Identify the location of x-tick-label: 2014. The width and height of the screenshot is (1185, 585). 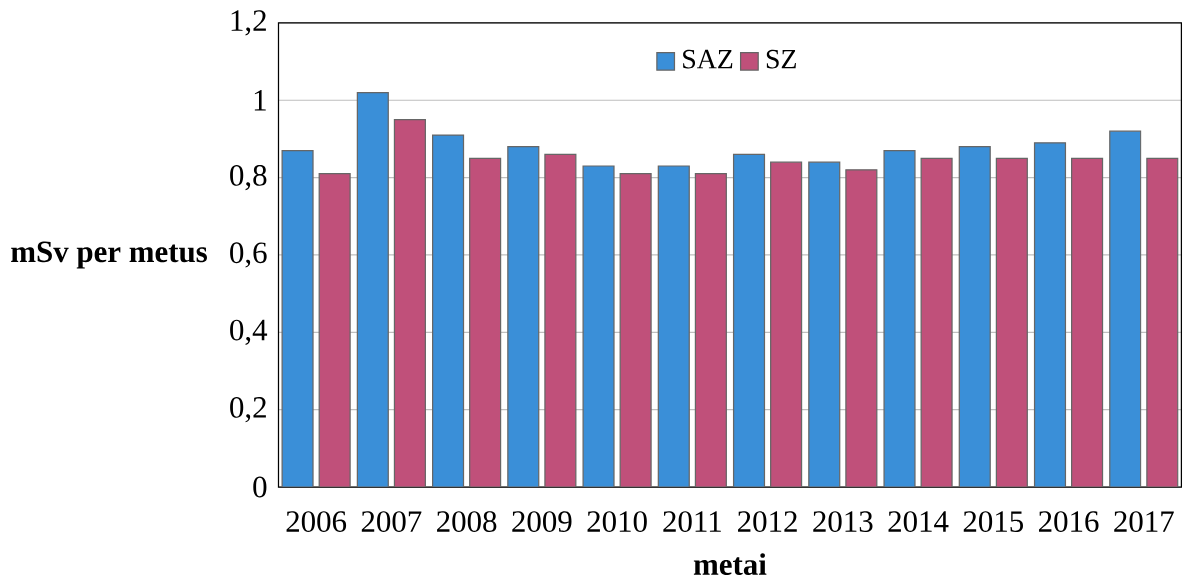
(918, 521).